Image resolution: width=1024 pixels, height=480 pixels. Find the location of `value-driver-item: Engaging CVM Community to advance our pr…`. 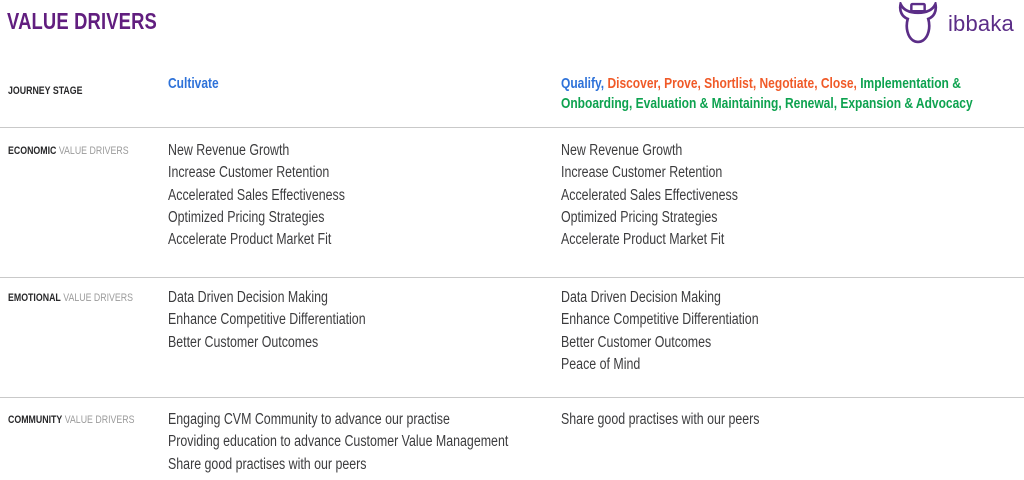

value-driver-item: Engaging CVM Community to advance our pr… is located at coordinates (309, 419).